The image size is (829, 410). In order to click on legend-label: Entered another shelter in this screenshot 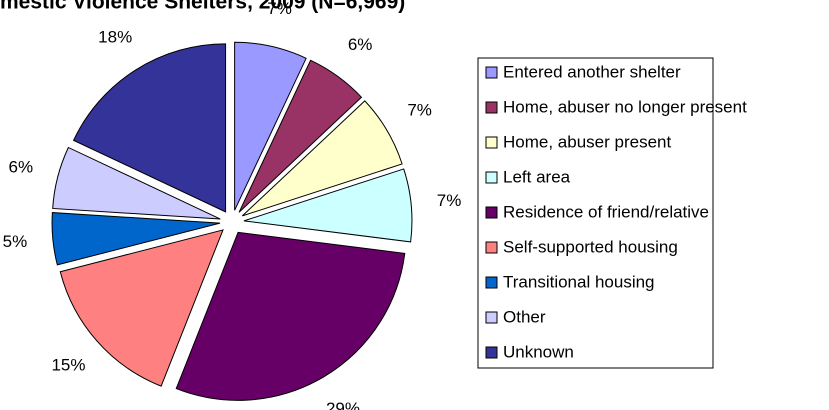, I will do `click(592, 71)`.